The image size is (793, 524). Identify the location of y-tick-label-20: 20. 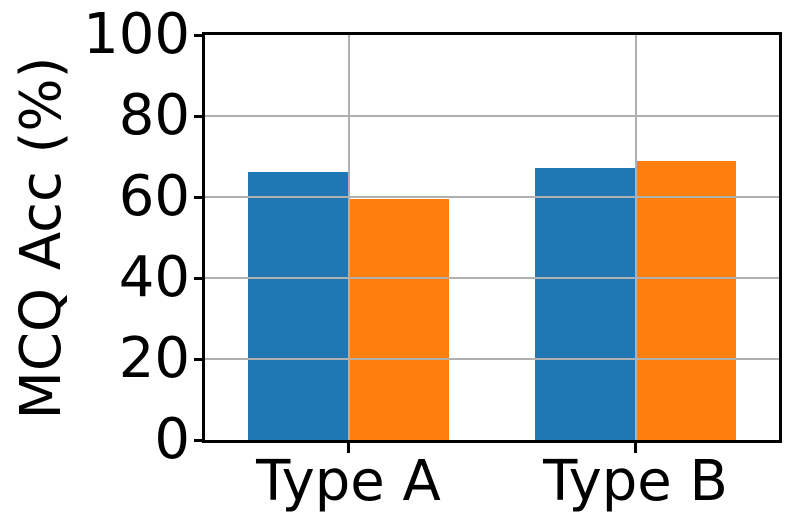
(154, 358).